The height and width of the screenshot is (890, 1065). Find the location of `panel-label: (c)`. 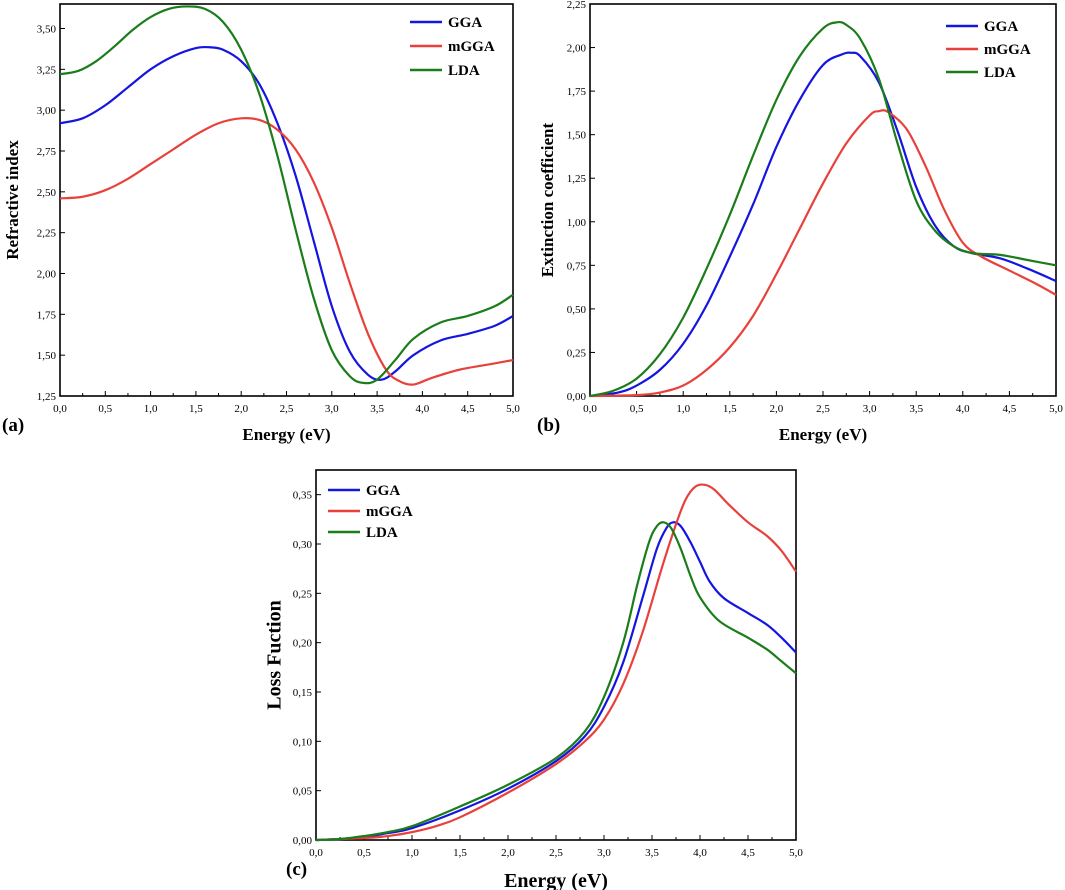

panel-label: (c) is located at coordinates (296, 869).